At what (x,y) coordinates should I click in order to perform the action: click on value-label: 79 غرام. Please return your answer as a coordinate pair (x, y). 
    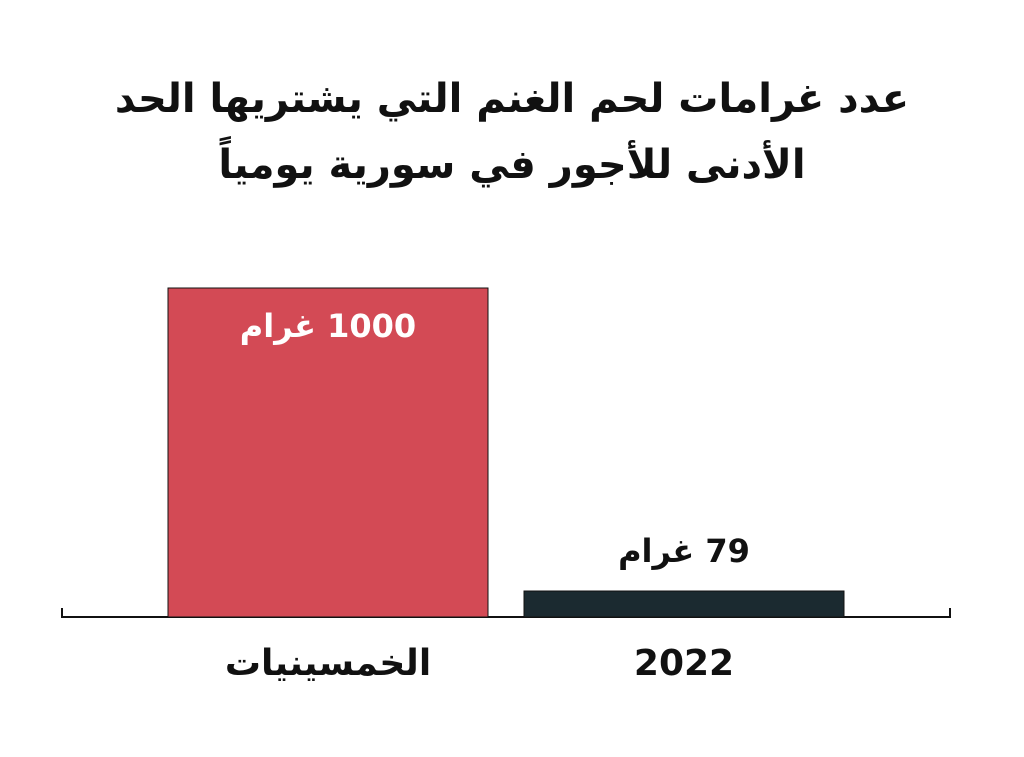
    Looking at the image, I should click on (684, 551).